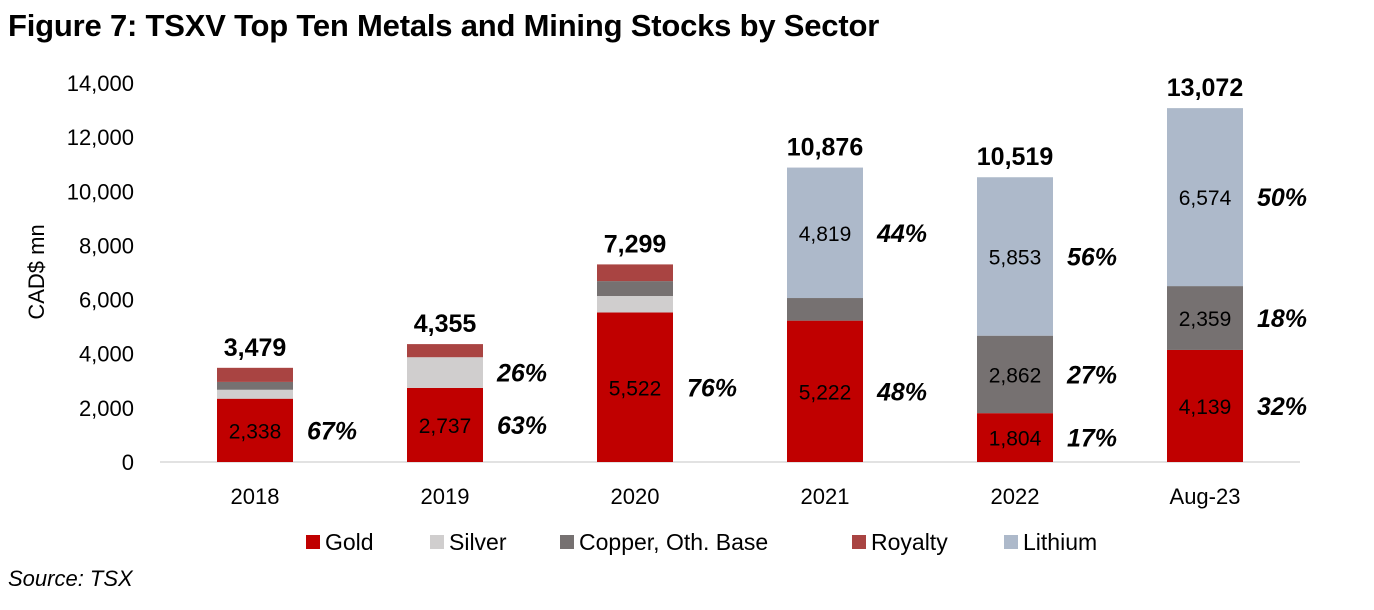 This screenshot has height=610, width=1374. I want to click on percent-annotation: 50%, so click(1282, 198).